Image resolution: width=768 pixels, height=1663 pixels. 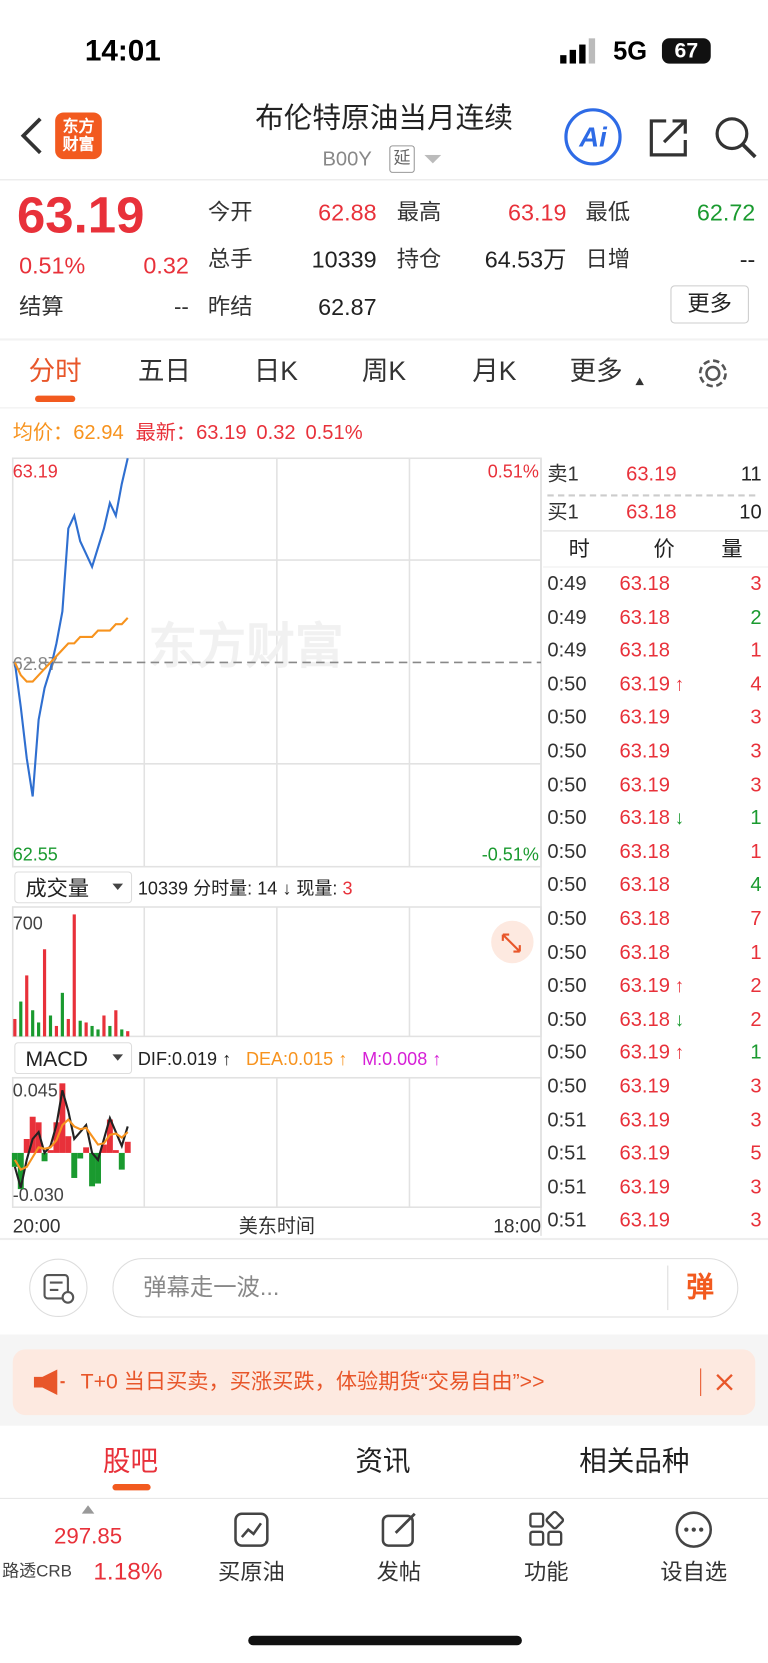 I want to click on column-header: 时, so click(x=579, y=549).